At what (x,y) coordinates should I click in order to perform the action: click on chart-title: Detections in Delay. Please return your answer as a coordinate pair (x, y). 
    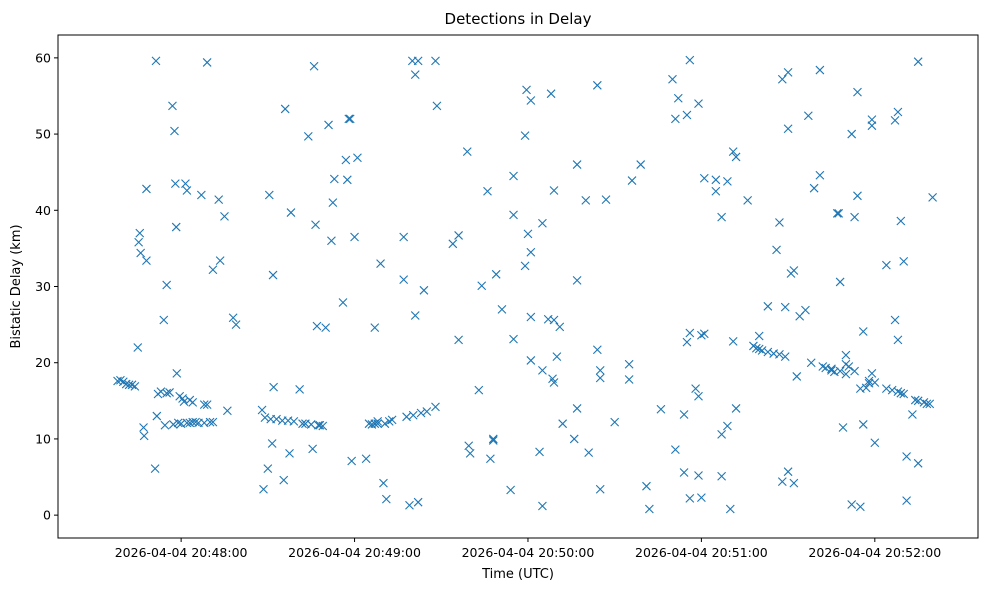
    Looking at the image, I should click on (518, 19).